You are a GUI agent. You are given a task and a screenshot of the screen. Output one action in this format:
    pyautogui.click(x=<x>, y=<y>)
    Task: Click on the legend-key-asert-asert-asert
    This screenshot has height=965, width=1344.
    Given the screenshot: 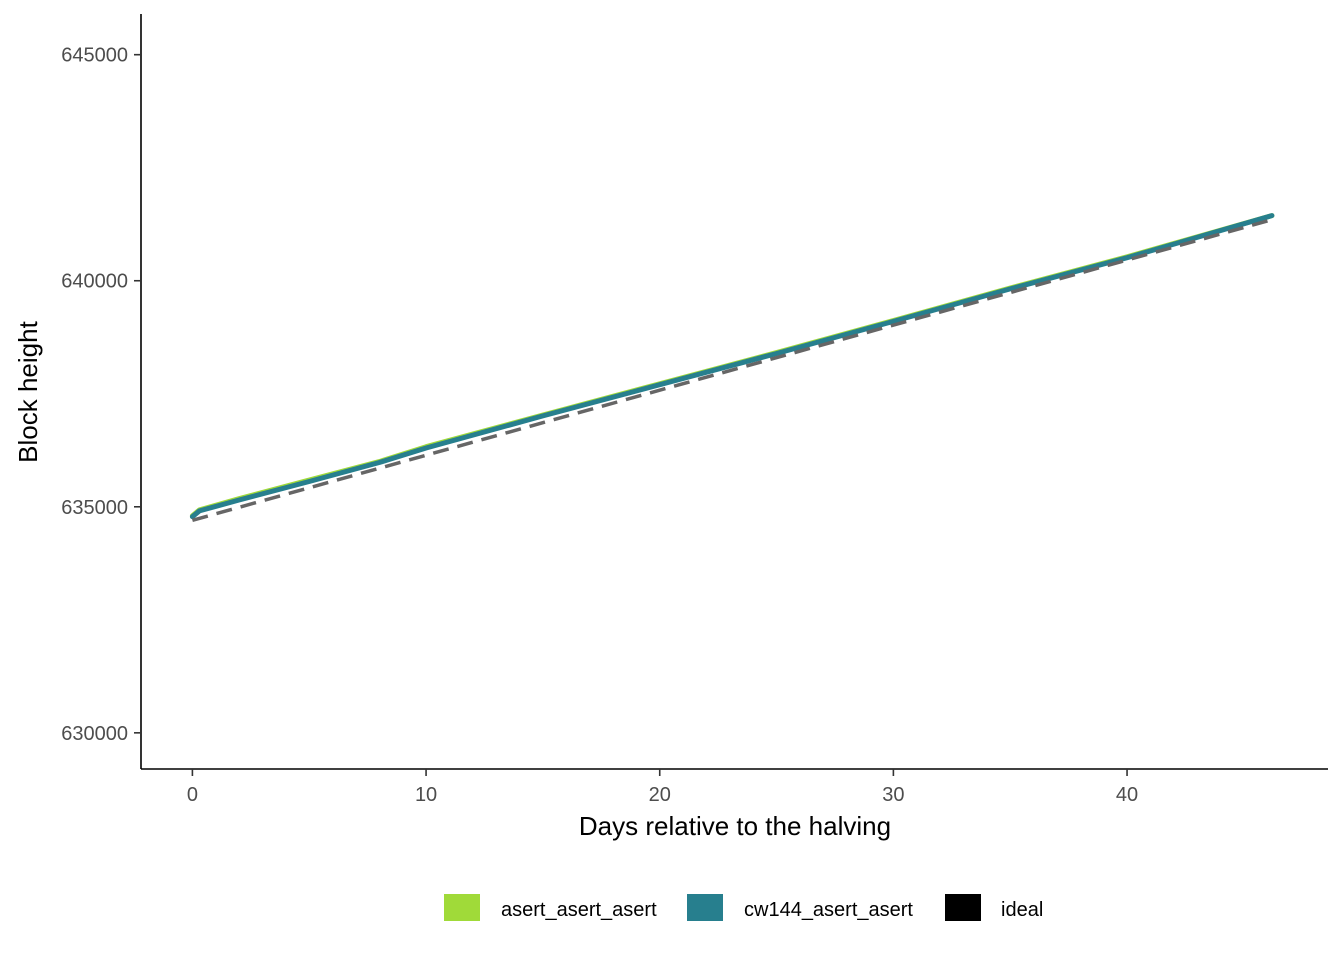 What is the action you would take?
    pyautogui.click(x=462, y=907)
    